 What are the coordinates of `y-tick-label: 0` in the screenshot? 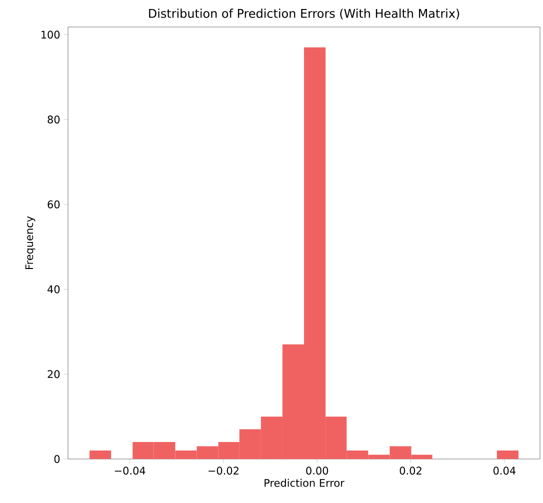 It's located at (57, 459).